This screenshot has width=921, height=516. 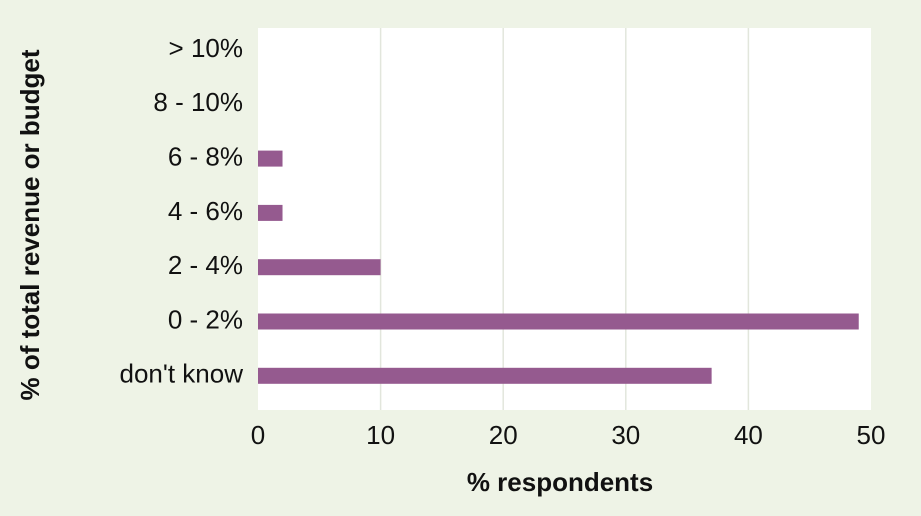 I want to click on y-tick-label: 0 - 2%, so click(x=205, y=319).